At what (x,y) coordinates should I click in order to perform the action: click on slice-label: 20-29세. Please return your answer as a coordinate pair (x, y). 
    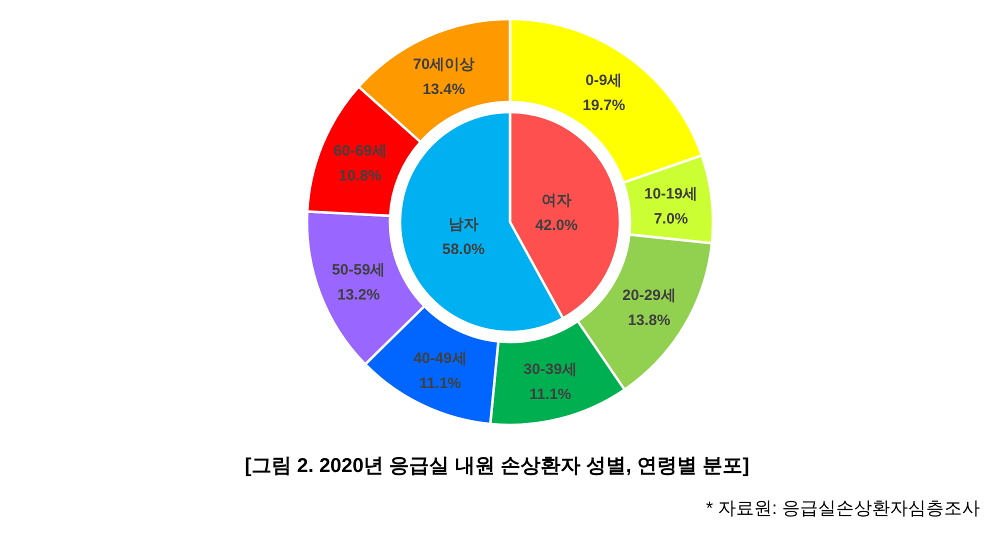
    Looking at the image, I should click on (649, 295).